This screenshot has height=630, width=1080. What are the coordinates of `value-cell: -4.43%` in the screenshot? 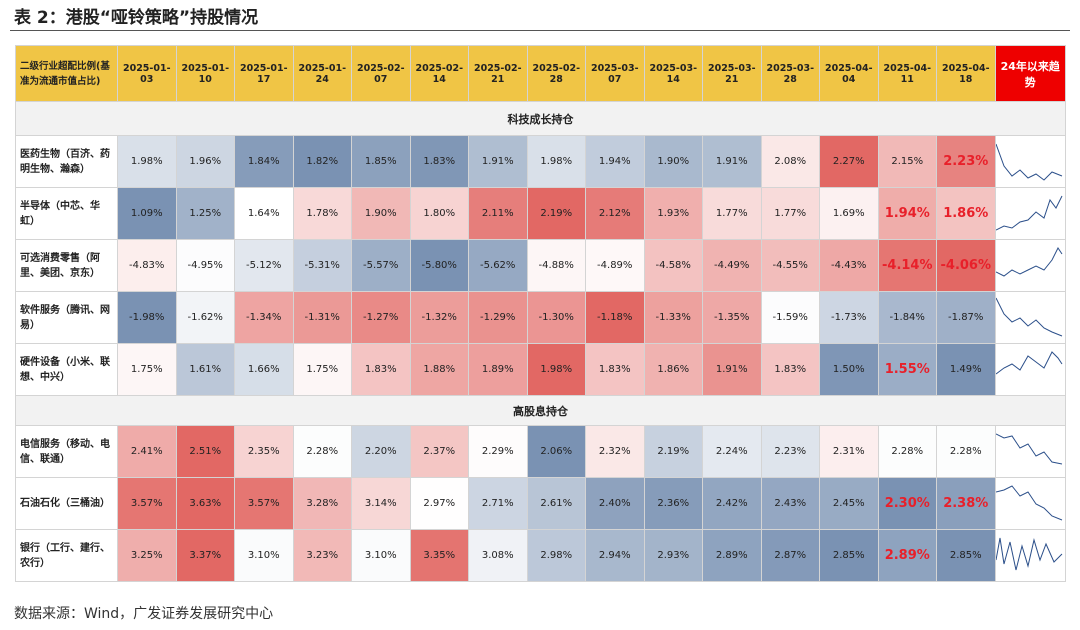 It's located at (849, 265).